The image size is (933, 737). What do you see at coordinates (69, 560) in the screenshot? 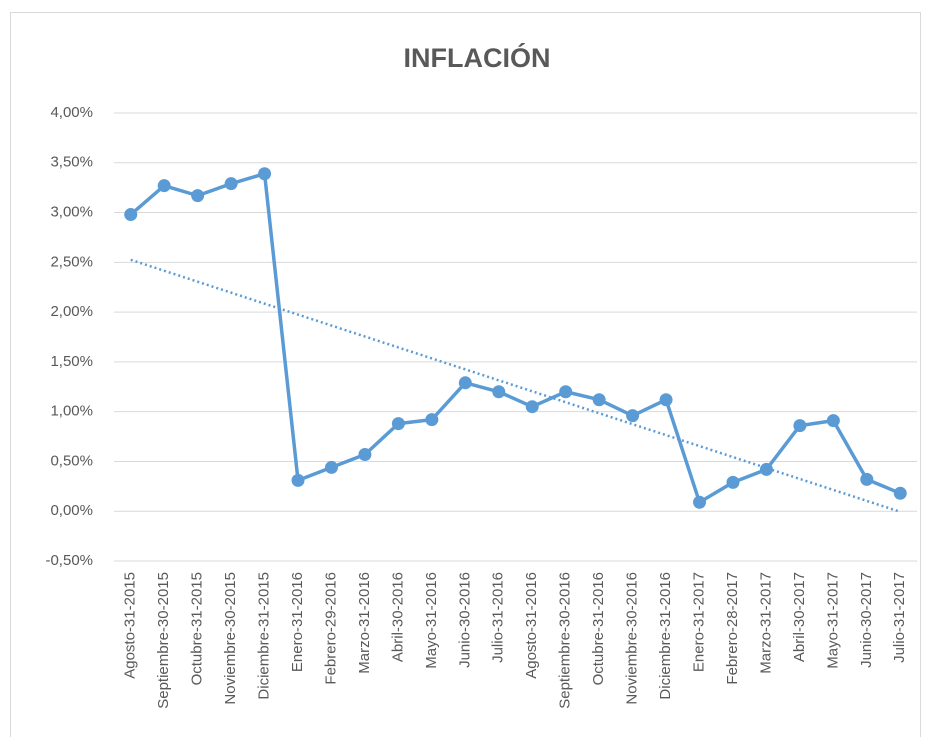
I see `y-tick-label: -0,50%` at bounding box center [69, 560].